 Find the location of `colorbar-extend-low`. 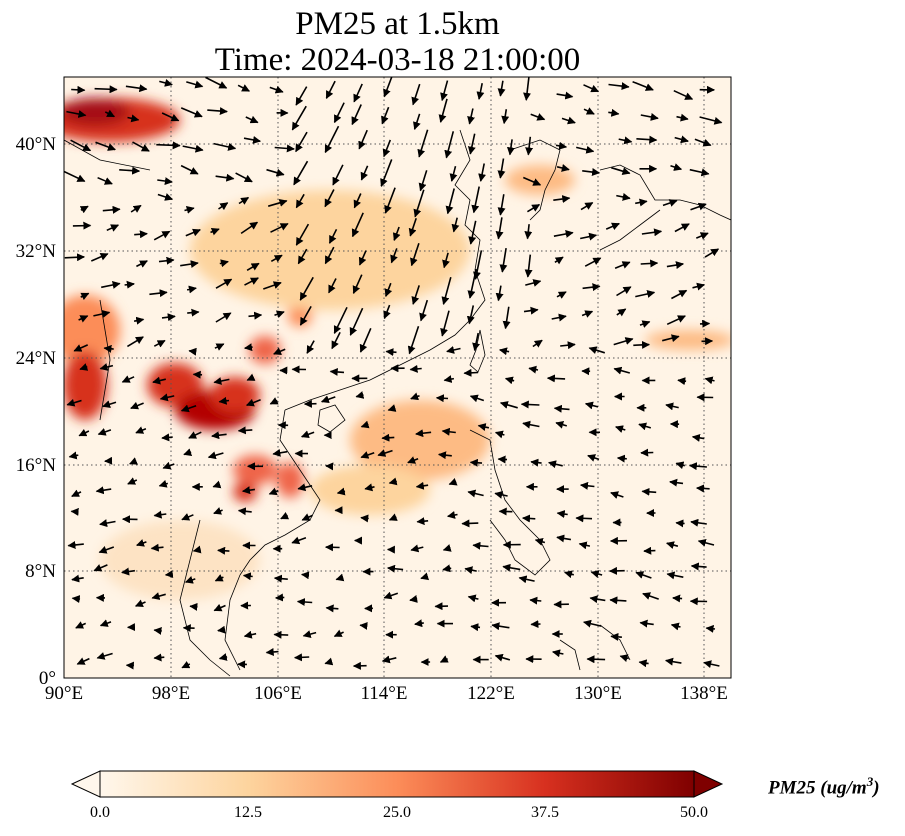

colorbar-extend-low is located at coordinates (85, 784).